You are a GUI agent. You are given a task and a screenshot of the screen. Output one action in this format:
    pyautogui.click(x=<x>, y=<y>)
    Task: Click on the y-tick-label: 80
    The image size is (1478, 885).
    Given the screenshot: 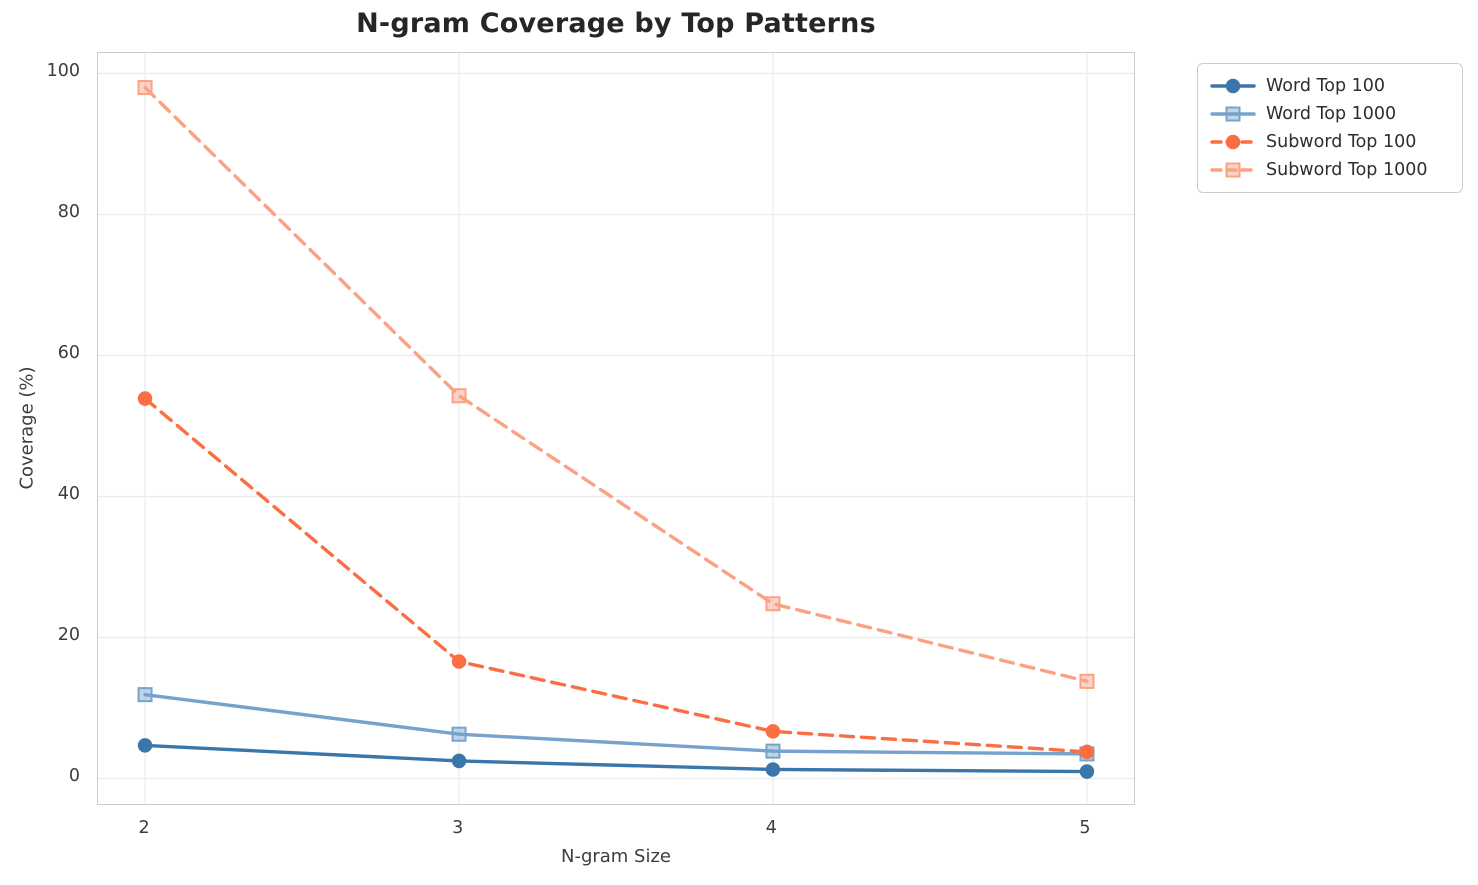 What is the action you would take?
    pyautogui.click(x=68, y=212)
    